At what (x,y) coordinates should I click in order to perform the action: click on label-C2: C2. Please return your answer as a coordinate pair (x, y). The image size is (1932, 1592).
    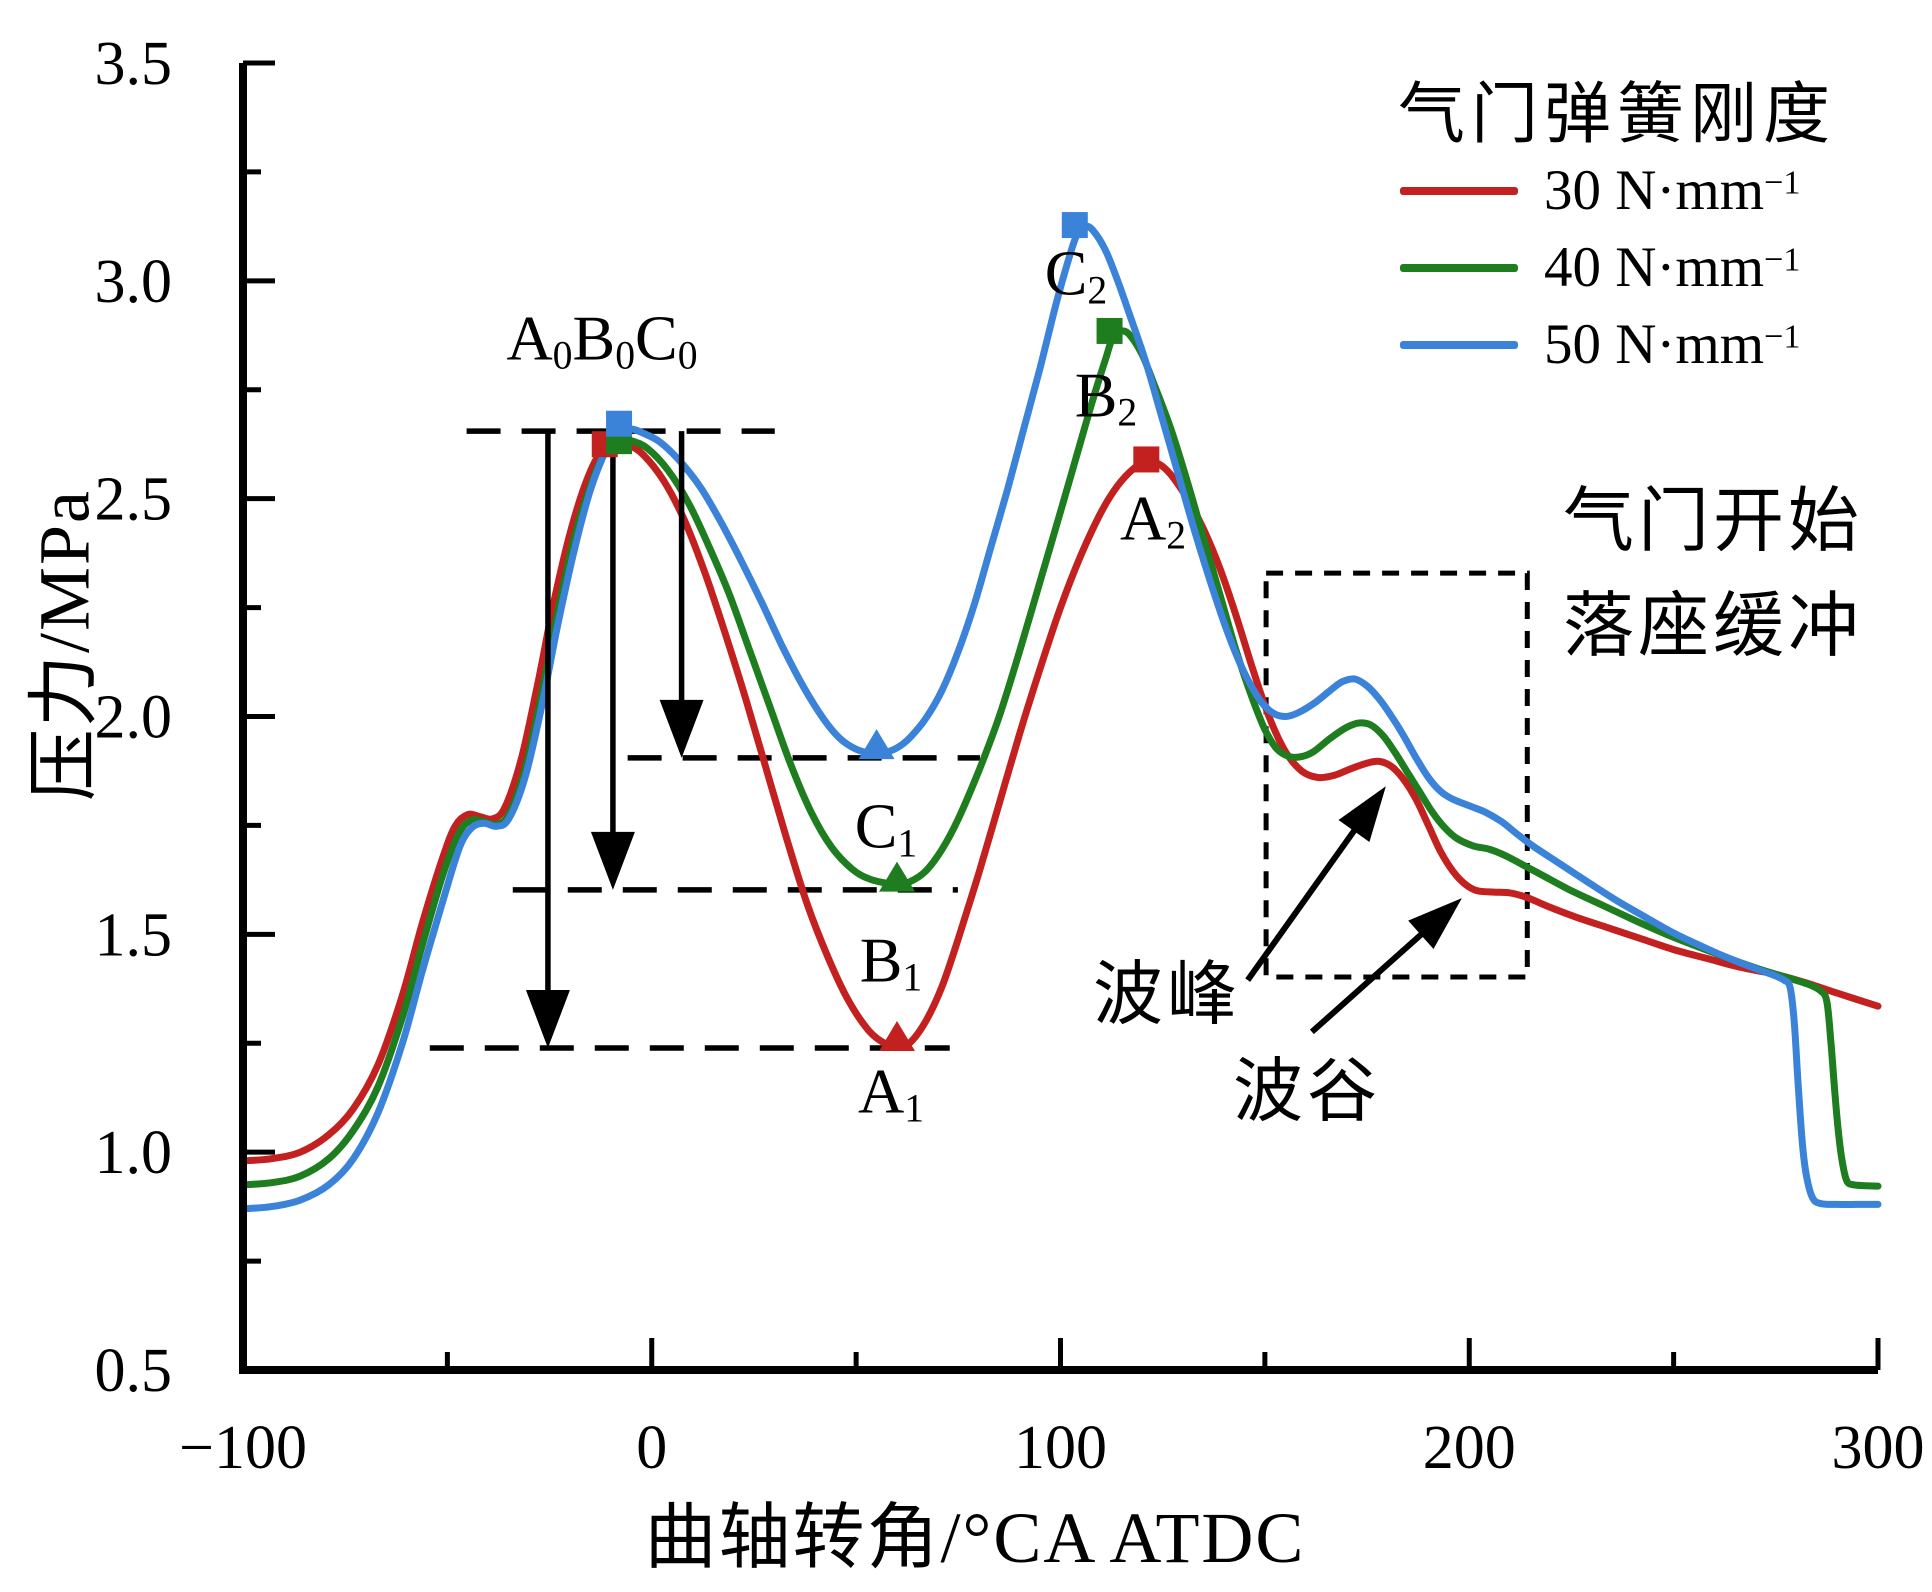
    Looking at the image, I should click on (1076, 275).